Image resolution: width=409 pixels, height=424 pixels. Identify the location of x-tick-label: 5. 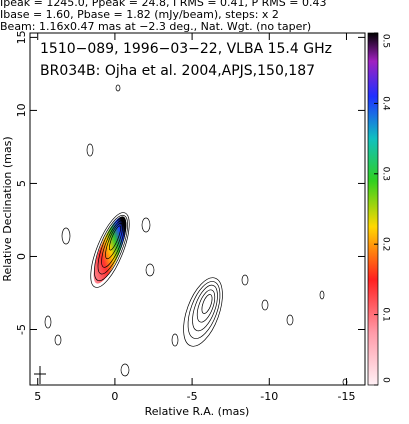
(37, 396).